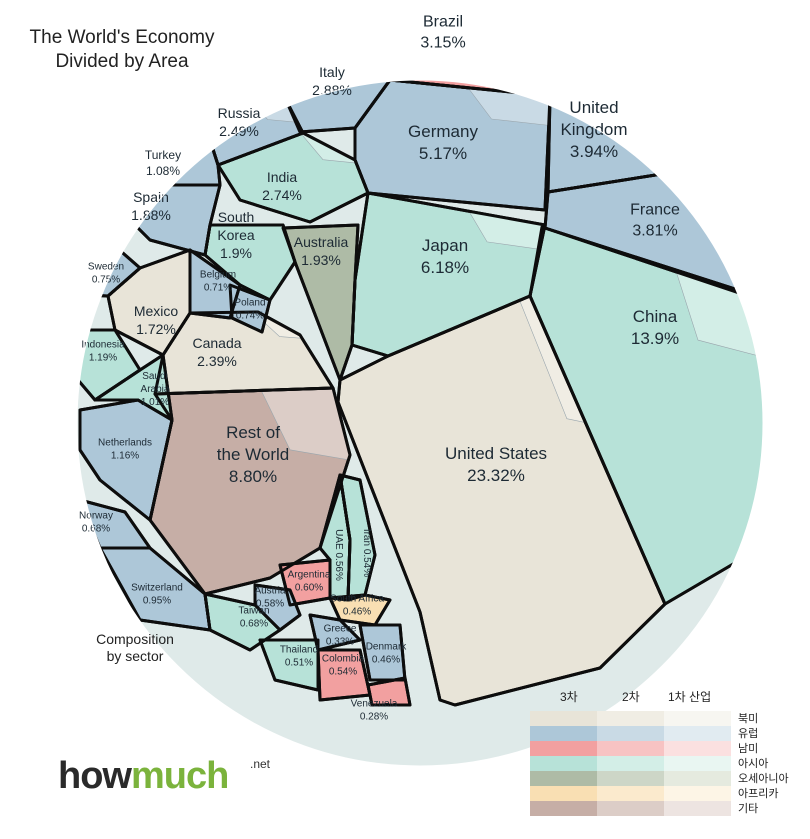  I want to click on label-line-taiwan-1: 0.68%, so click(254, 624).